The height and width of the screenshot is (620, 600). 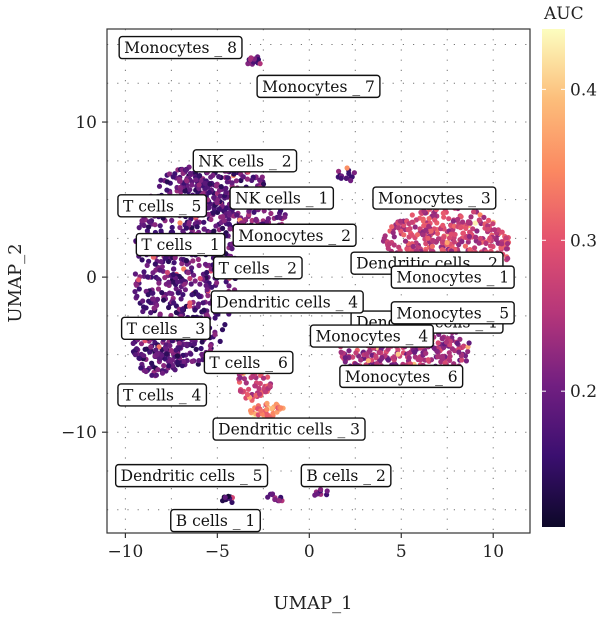 What do you see at coordinates (282, 198) in the screenshot?
I see `cluster-label: NK cells _ 1` at bounding box center [282, 198].